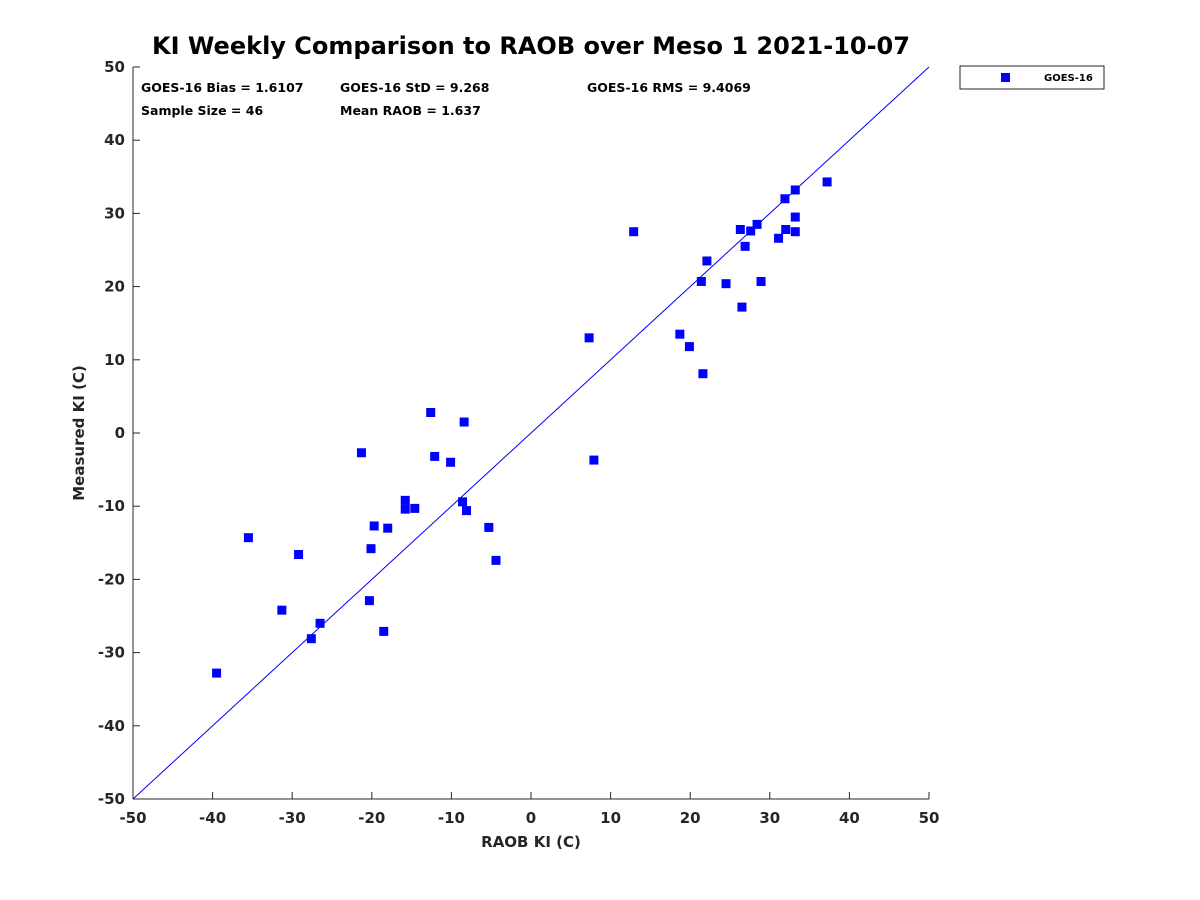  I want to click on x-axis-label: RAOB KI (C), so click(531, 842).